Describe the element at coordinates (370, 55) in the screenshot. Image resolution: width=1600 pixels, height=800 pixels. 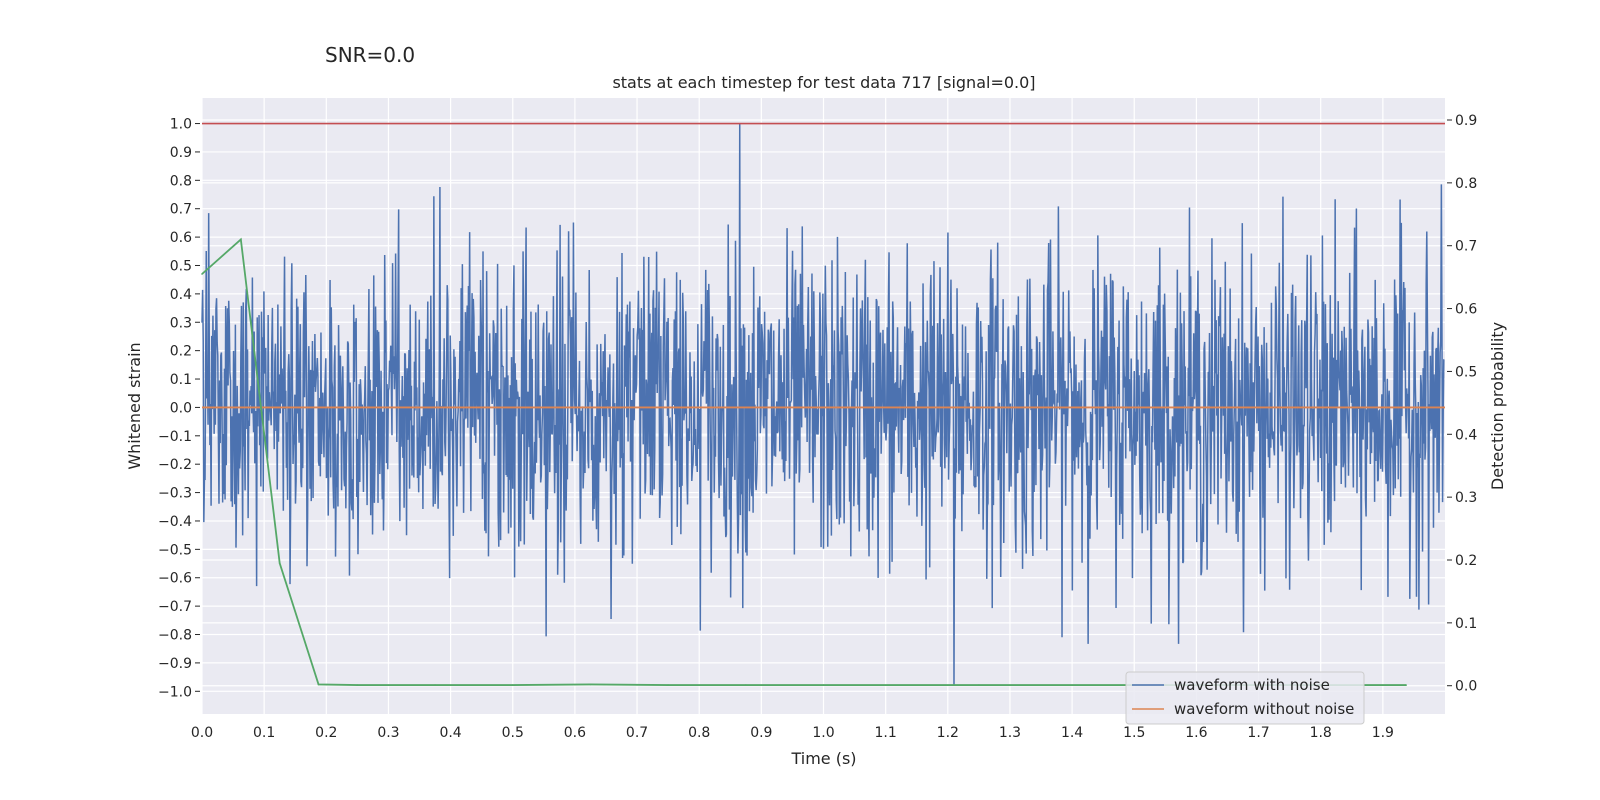
I see `suptitle: SNR=0.0` at that location.